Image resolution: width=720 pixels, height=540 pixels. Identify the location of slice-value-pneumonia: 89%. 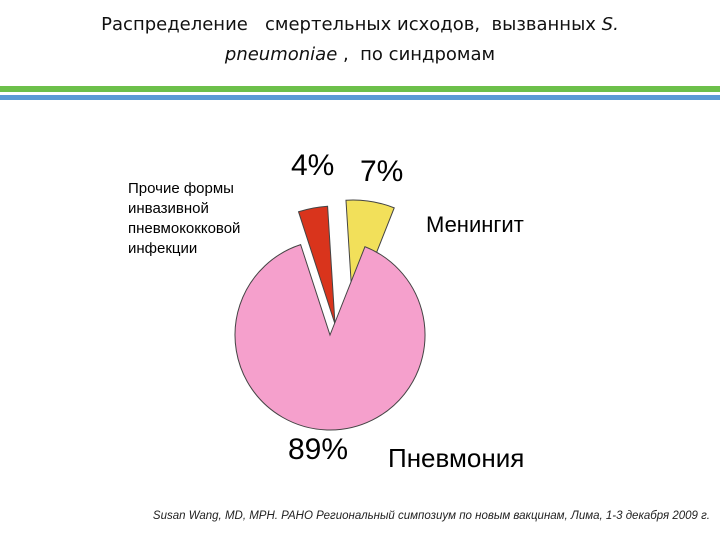
(318, 449).